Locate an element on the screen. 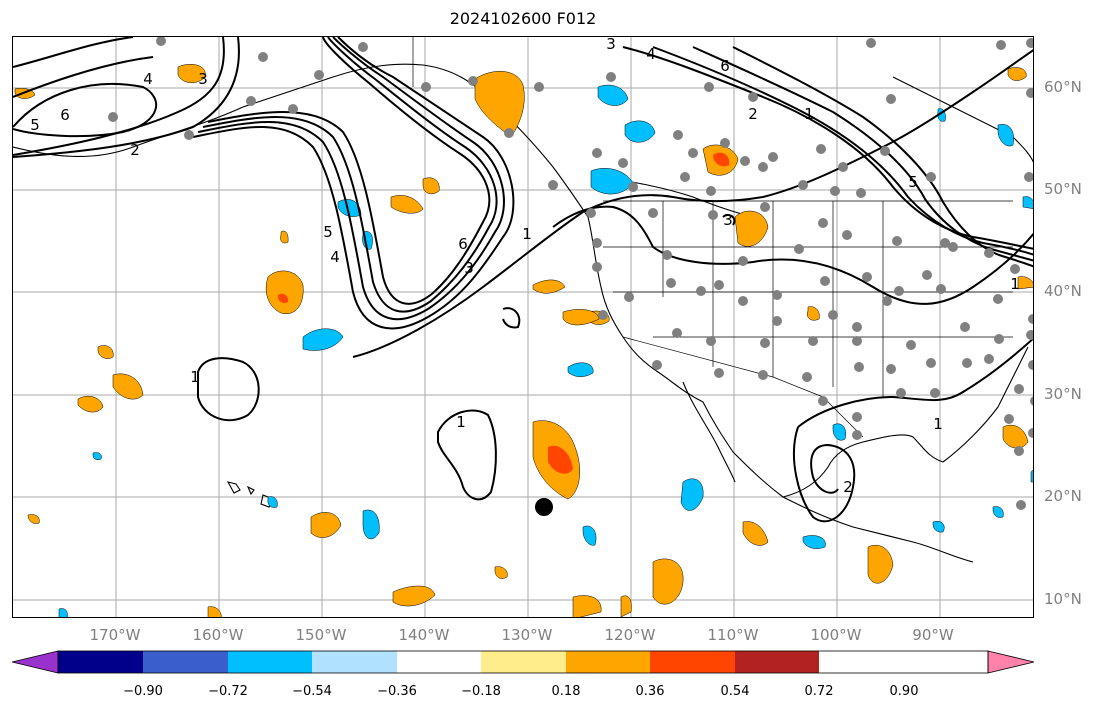 This screenshot has height=712, width=1105. lat-label: 50°N is located at coordinates (1063, 189).